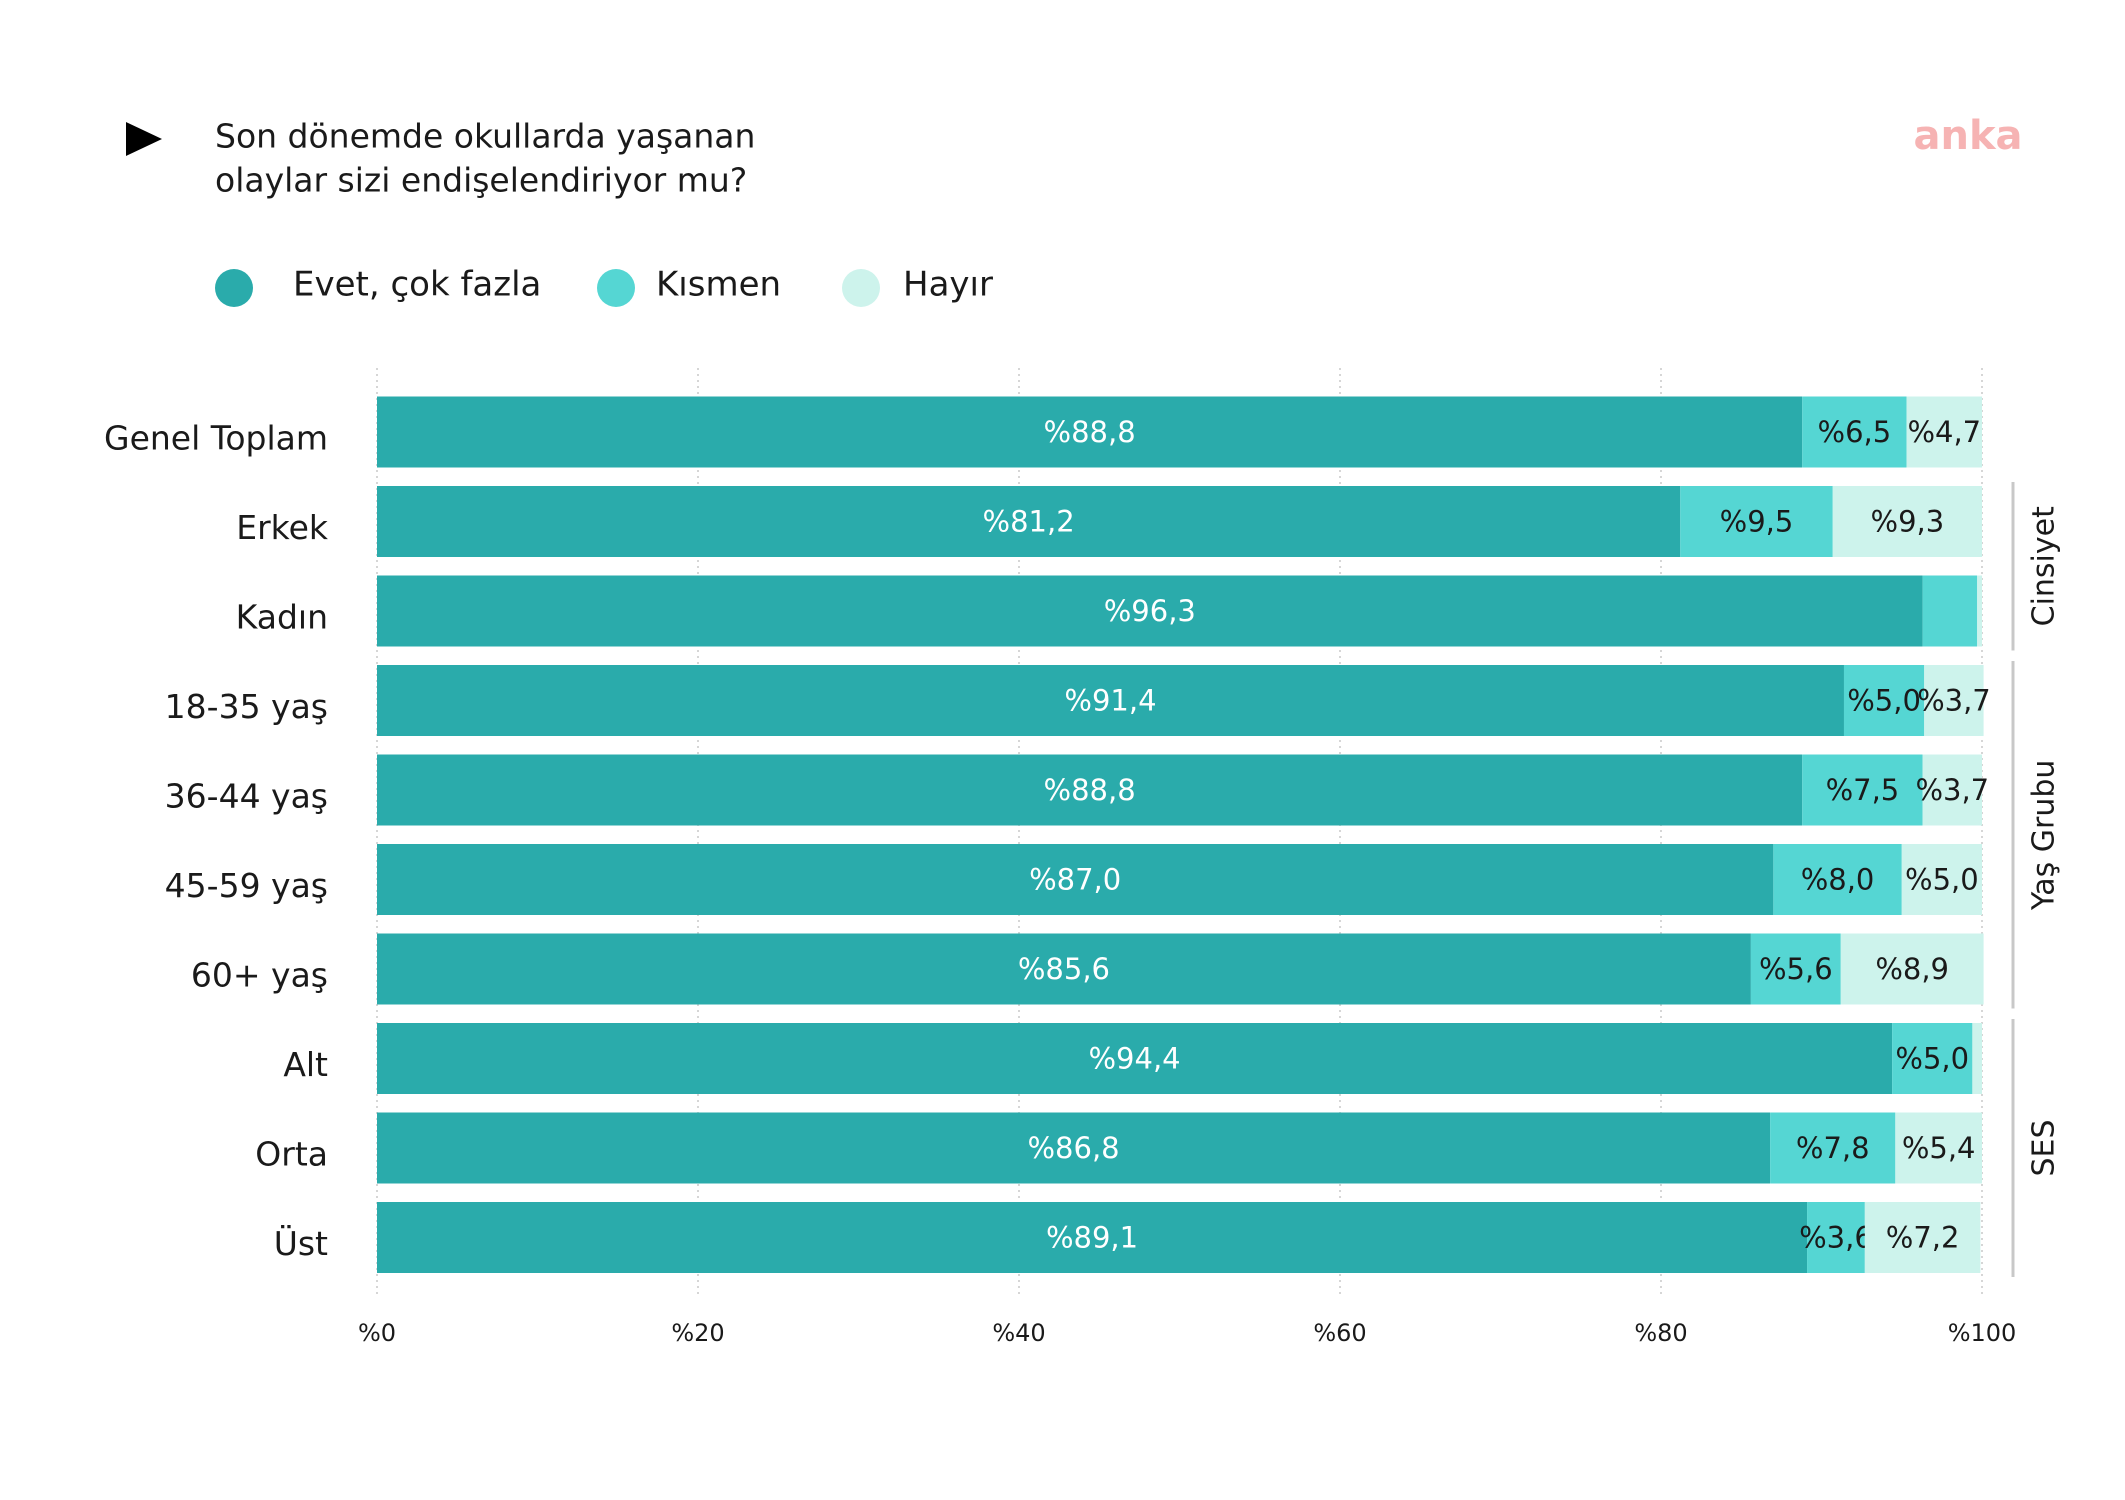 Image resolution: width=2125 pixels, height=1500 pixels. Describe the element at coordinates (1660, 1333) in the screenshot. I see `x-tick-label: %80` at that location.